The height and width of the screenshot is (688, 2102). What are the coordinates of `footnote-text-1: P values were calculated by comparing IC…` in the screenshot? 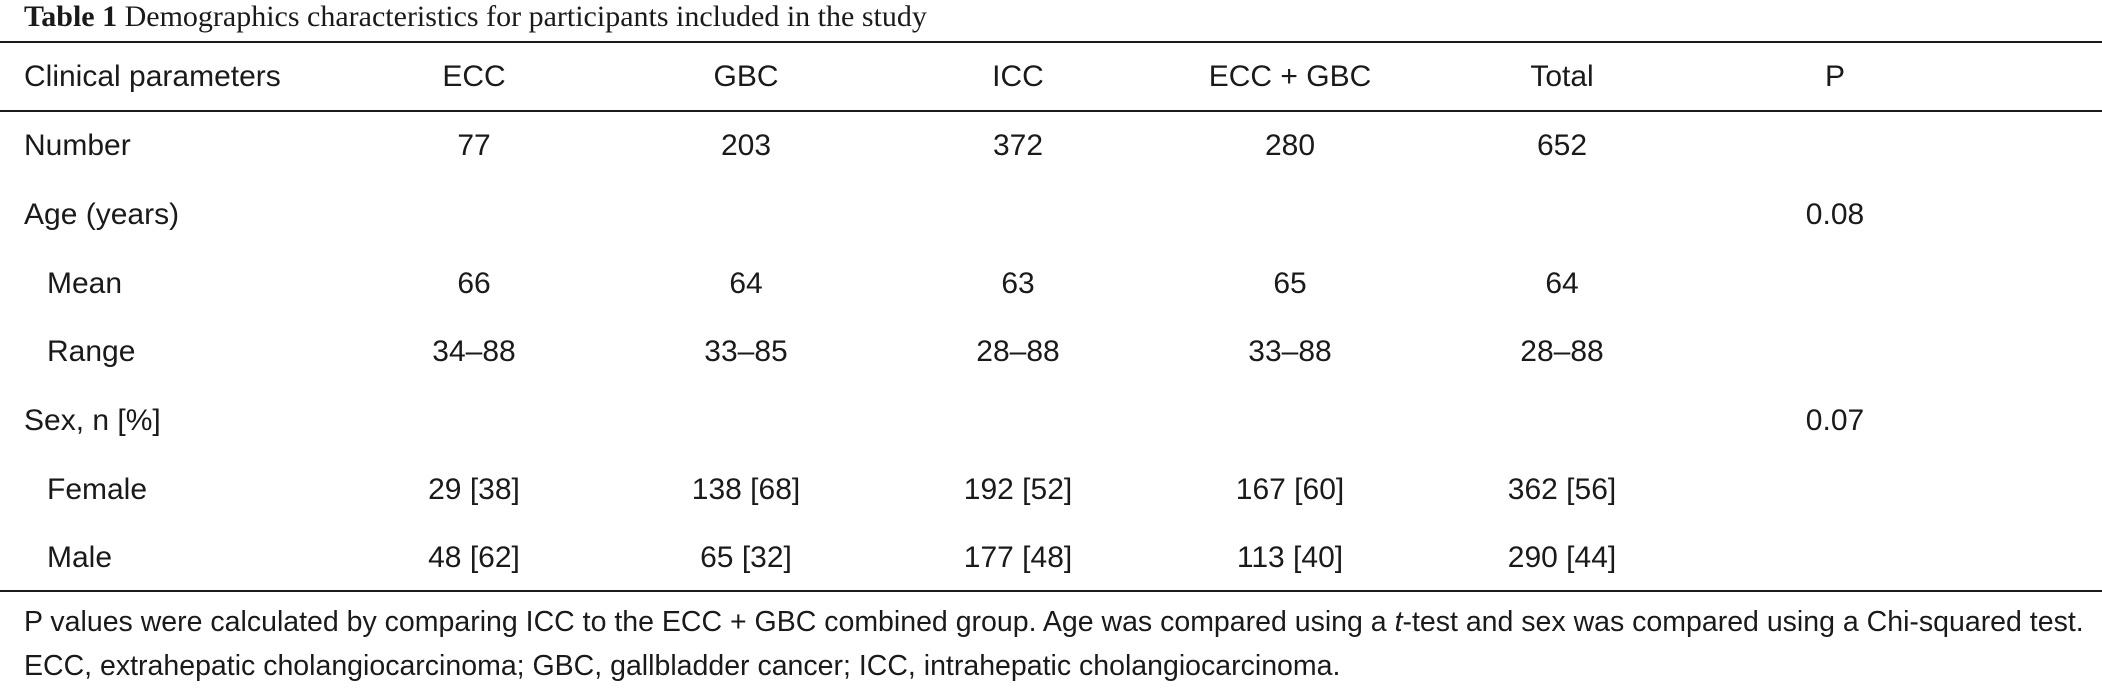 It's located at (709, 622).